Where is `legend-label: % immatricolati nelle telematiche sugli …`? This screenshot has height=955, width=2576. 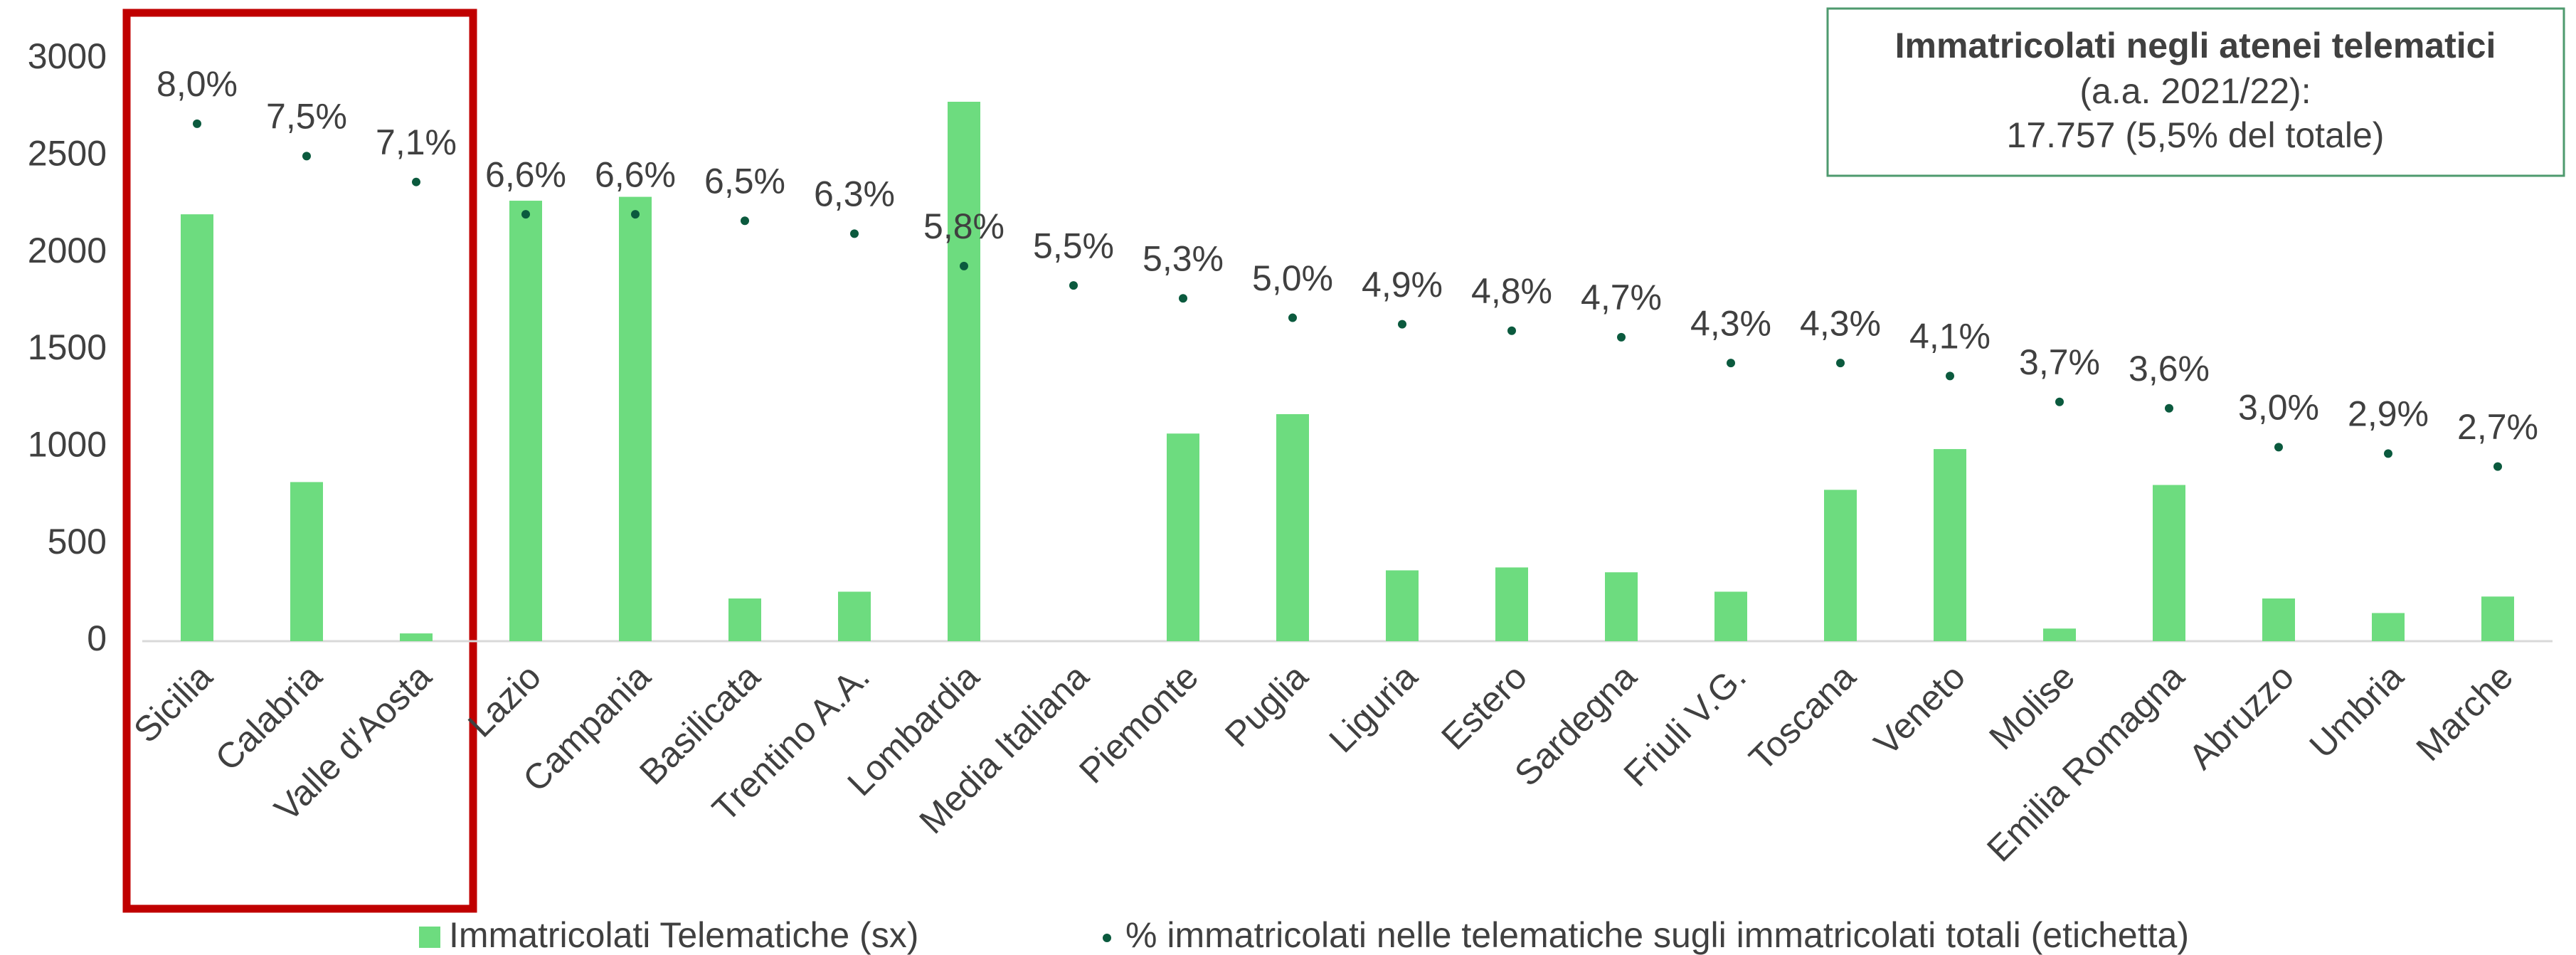 legend-label: % immatricolati nelle telematiche sugli … is located at coordinates (1657, 935).